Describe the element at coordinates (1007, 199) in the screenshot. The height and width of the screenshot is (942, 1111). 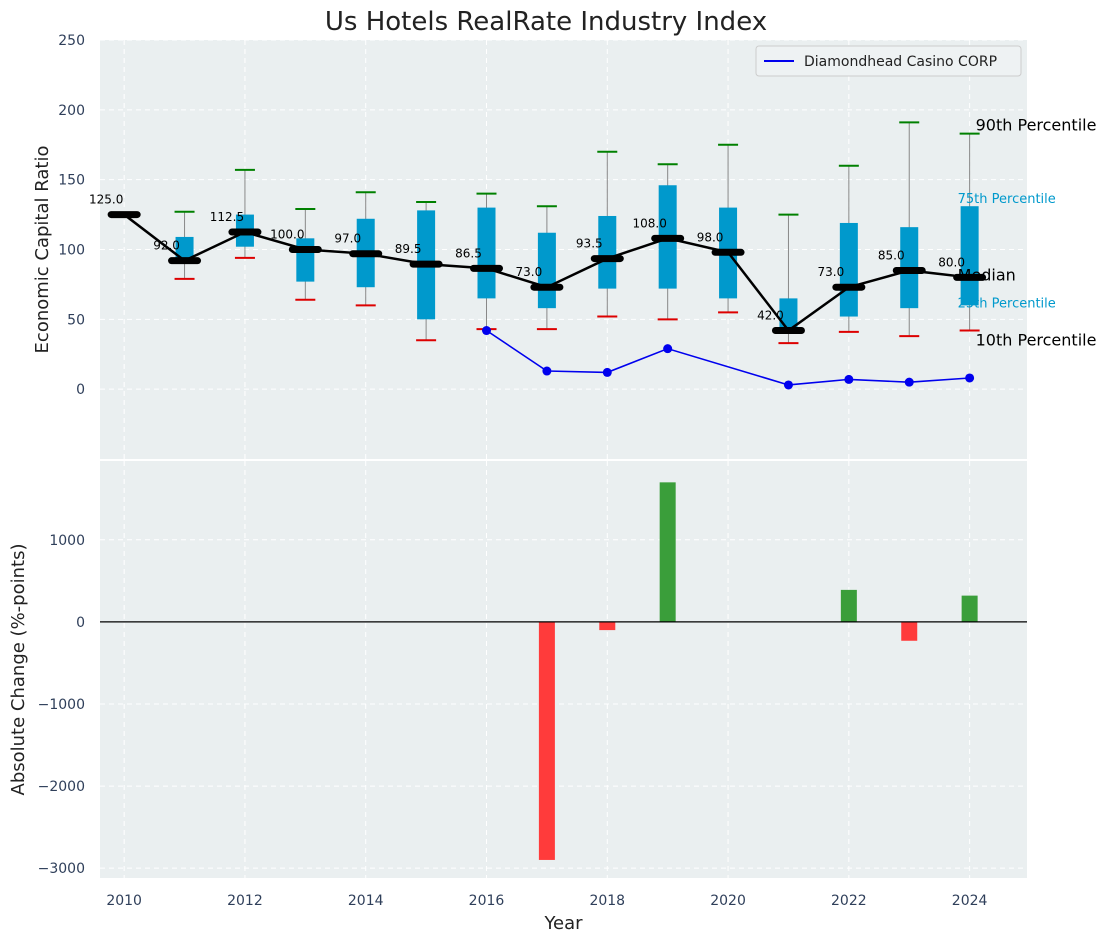
I see `annotation-p75: 75th Percentile` at that location.